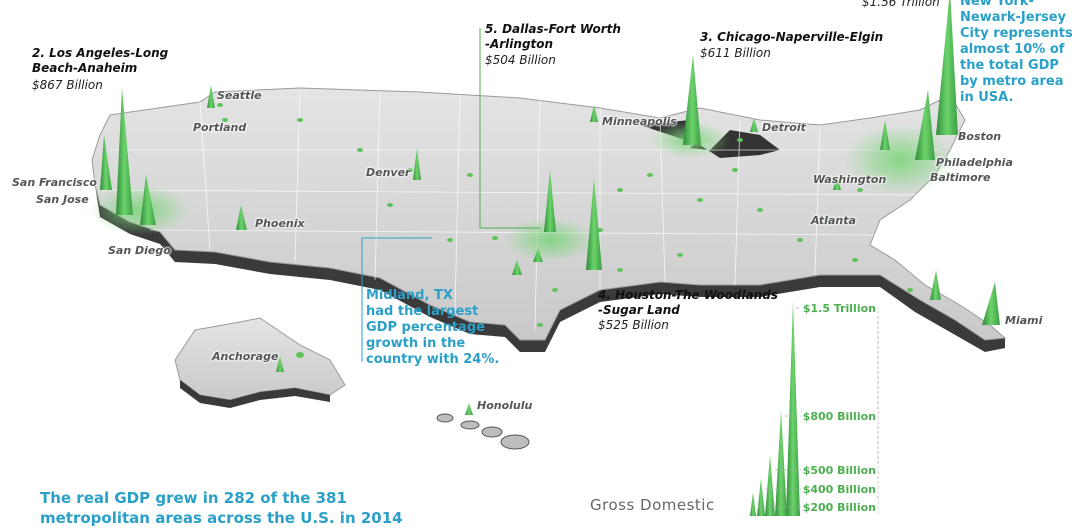 The image size is (1078, 528). Describe the element at coordinates (784, 127) in the screenshot. I see `city-label-detroit: Detroit` at that location.